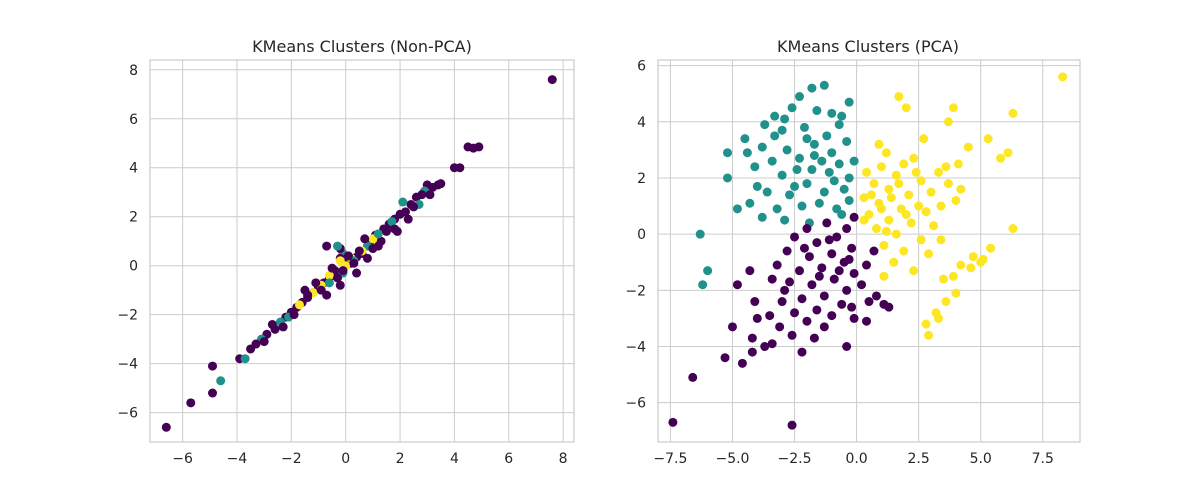 This screenshot has width=1200, height=500. I want to click on y-tick-label-pca: −4, so click(635, 348).